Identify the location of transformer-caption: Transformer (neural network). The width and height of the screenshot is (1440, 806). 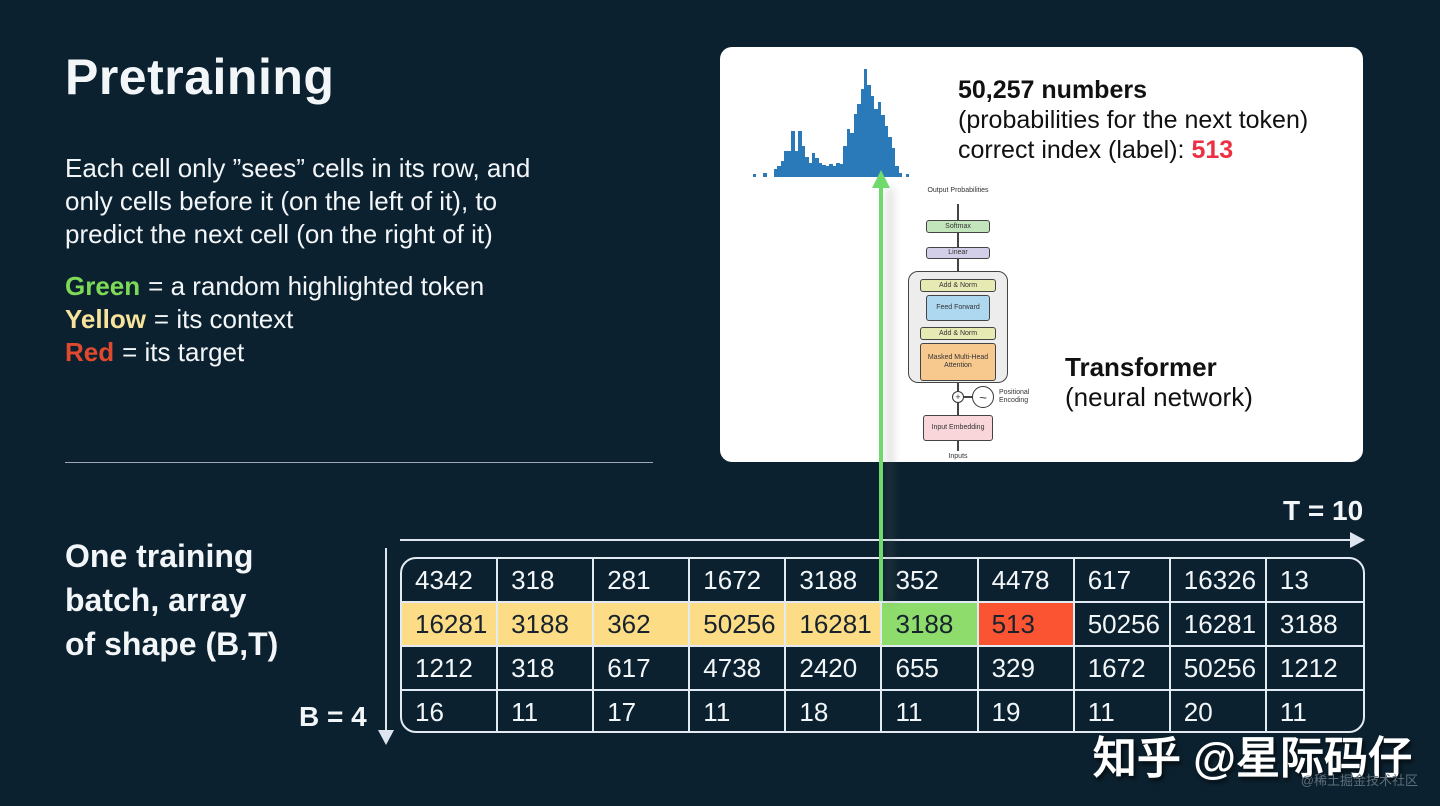
(1159, 382).